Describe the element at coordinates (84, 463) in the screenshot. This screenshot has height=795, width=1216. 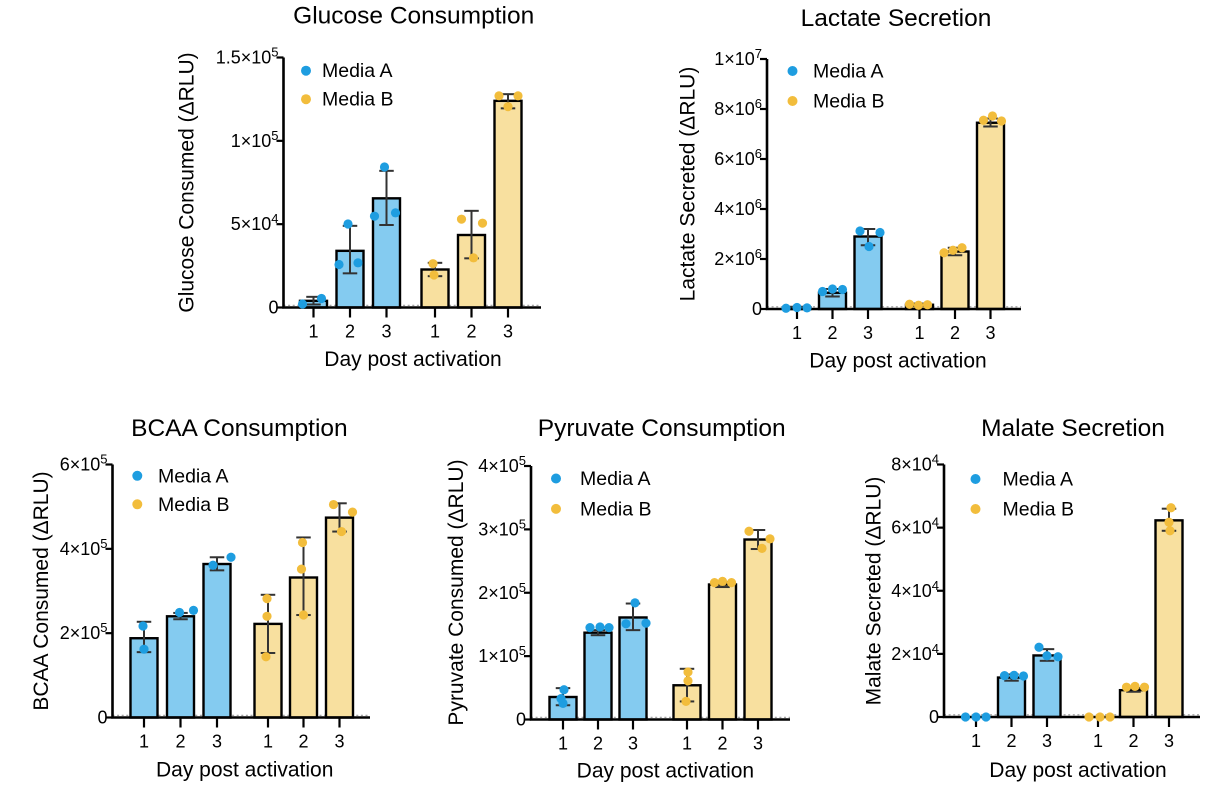
I see `y-tick-label: 6×10⁵` at that location.